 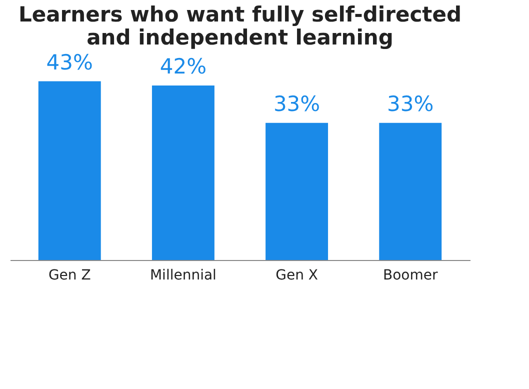 What do you see at coordinates (183, 276) in the screenshot?
I see `x-tick-label: Millennial` at bounding box center [183, 276].